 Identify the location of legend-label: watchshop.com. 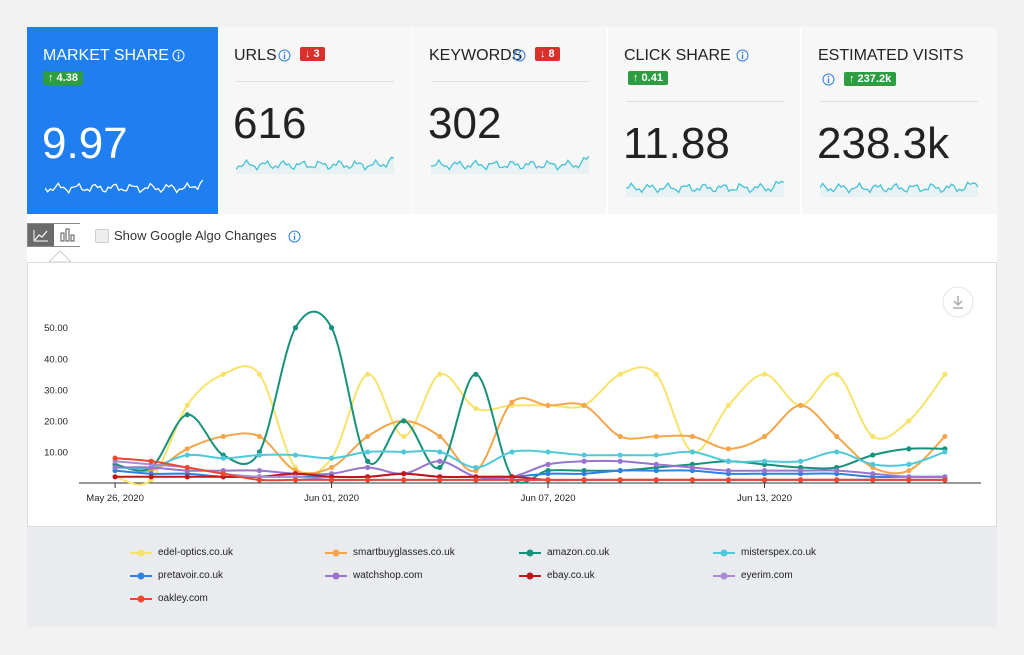
(388, 575).